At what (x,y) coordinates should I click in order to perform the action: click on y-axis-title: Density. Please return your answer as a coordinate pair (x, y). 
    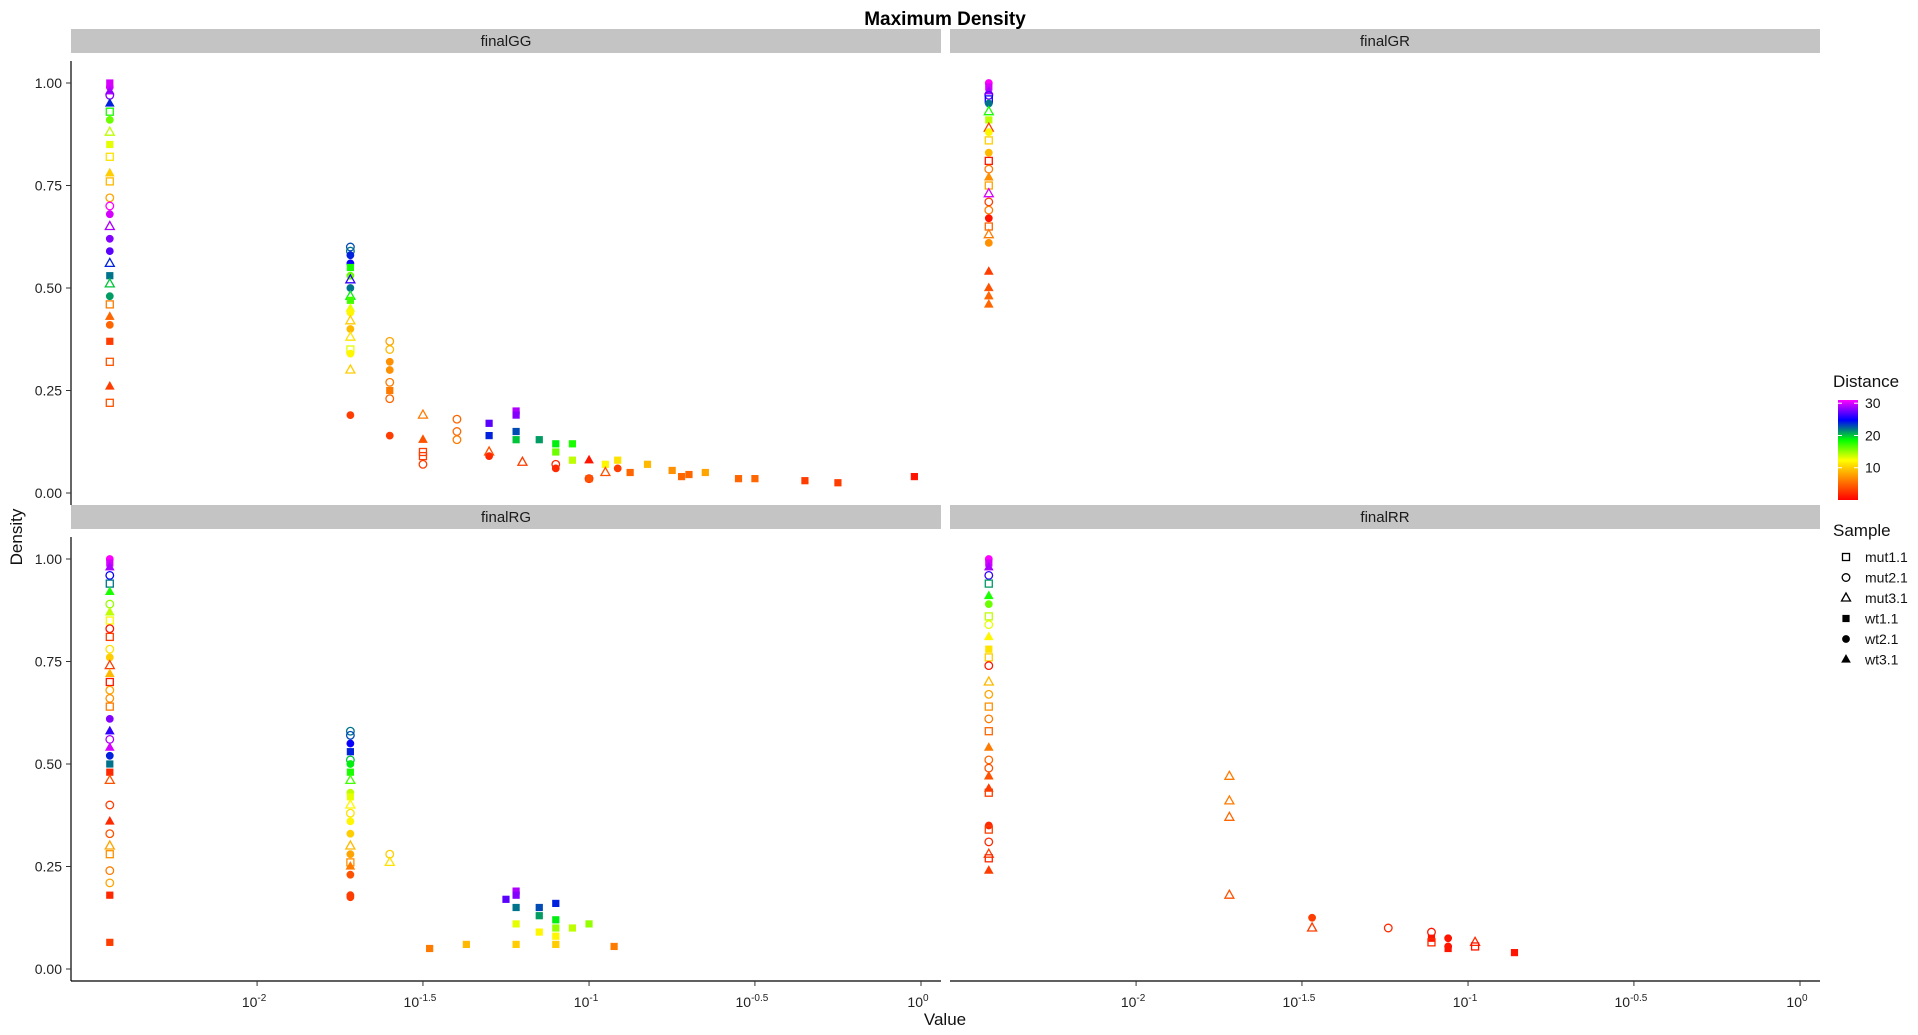
    Looking at the image, I should click on (16, 536).